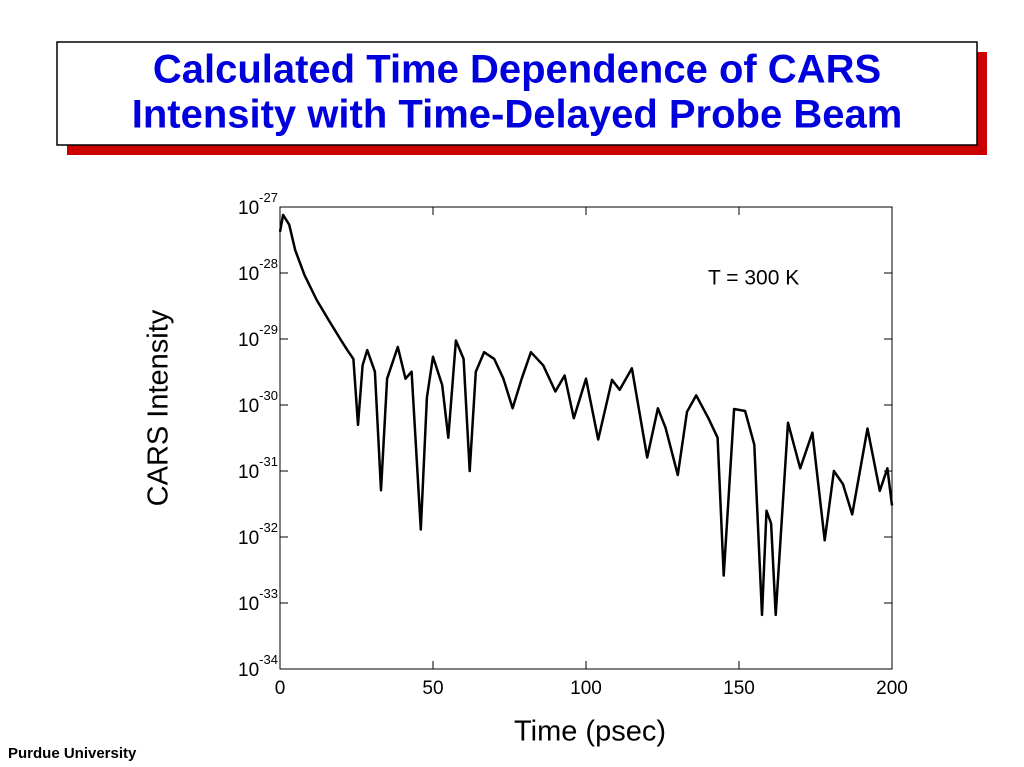 The image size is (1024, 767). I want to click on title-box, so click(517, 93).